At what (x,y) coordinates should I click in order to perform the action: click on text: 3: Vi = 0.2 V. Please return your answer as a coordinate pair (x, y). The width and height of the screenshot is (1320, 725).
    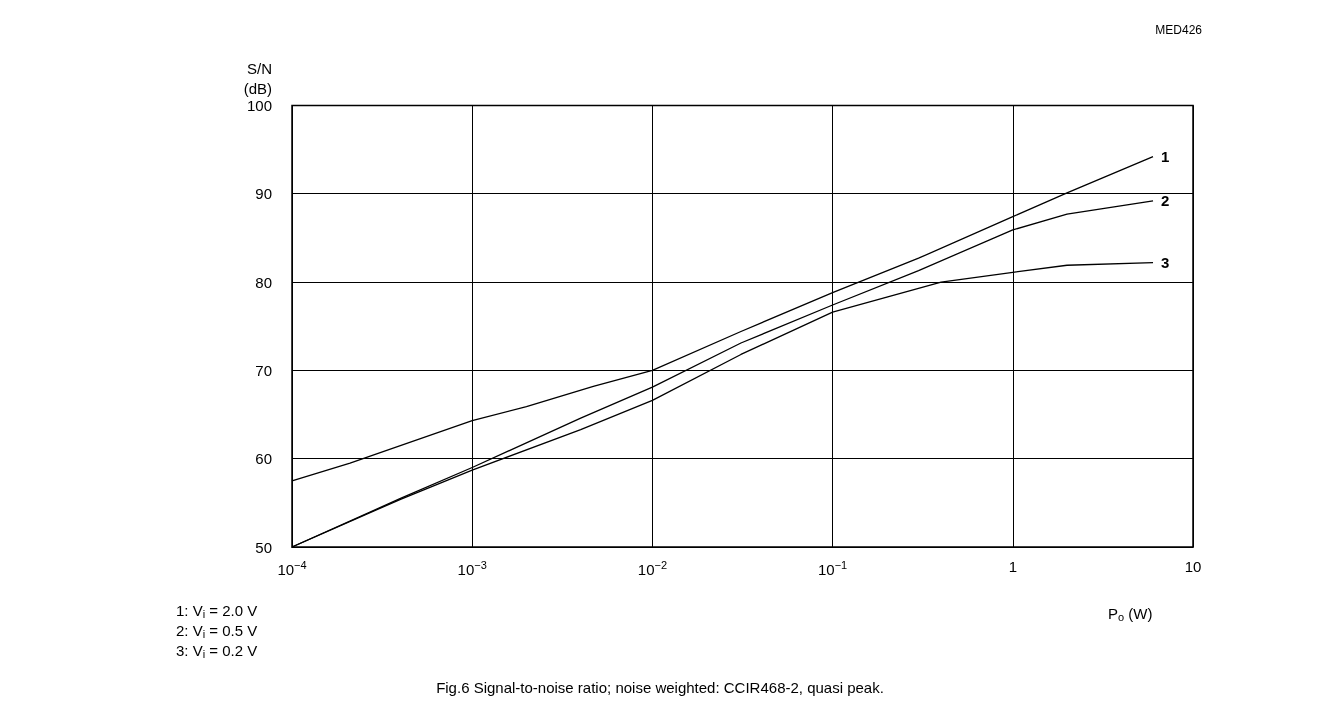
    Looking at the image, I should click on (217, 651).